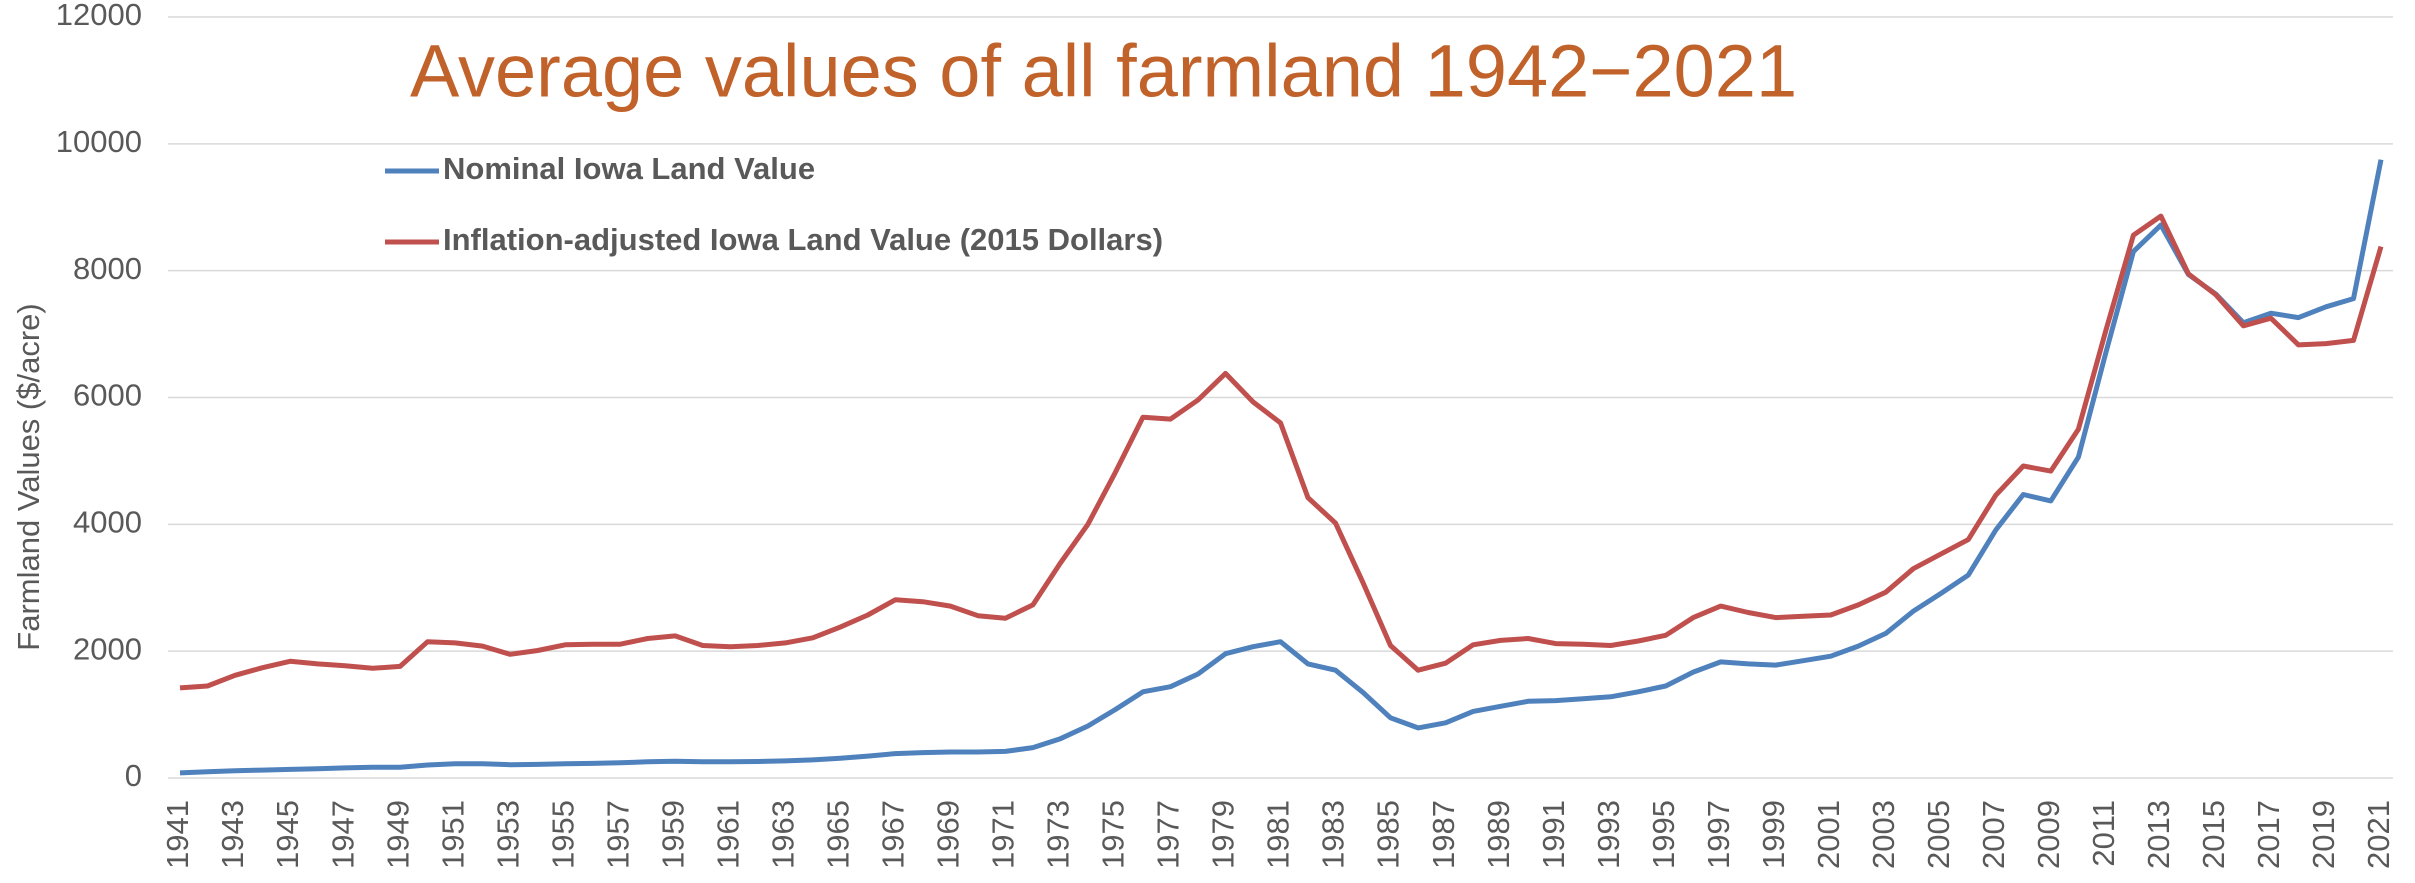  Describe the element at coordinates (1718, 834) in the screenshot. I see `x-tick-label: 1997` at that location.